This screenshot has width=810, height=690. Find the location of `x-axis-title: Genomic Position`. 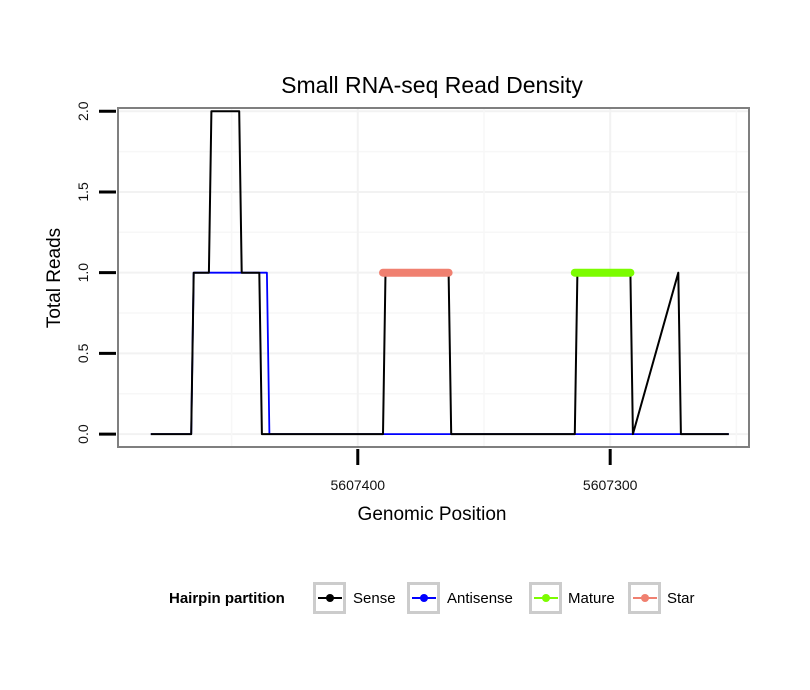

x-axis-title: Genomic Position is located at coordinates (432, 514).